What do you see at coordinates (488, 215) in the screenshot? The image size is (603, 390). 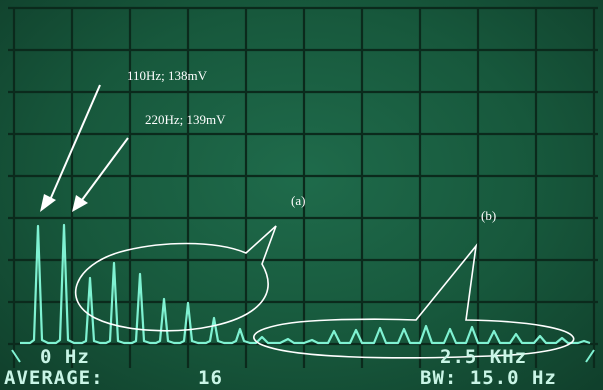 I see `region-b-label: (b)` at bounding box center [488, 215].